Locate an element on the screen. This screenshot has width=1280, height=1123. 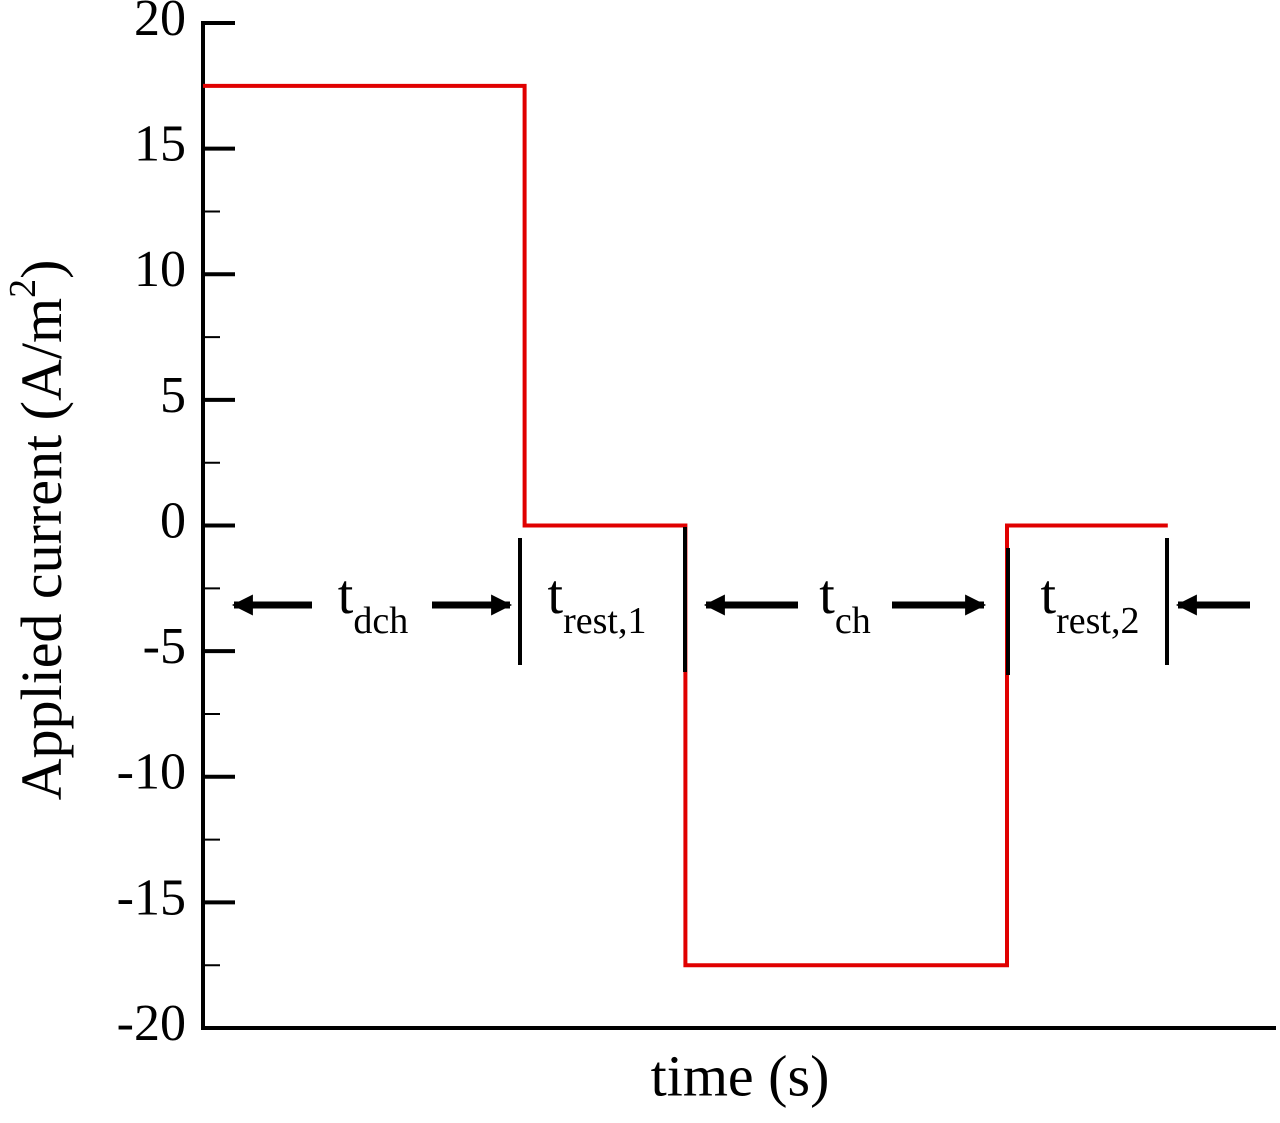
y-label-main: Applied current (A/m is located at coordinates (41, 549).